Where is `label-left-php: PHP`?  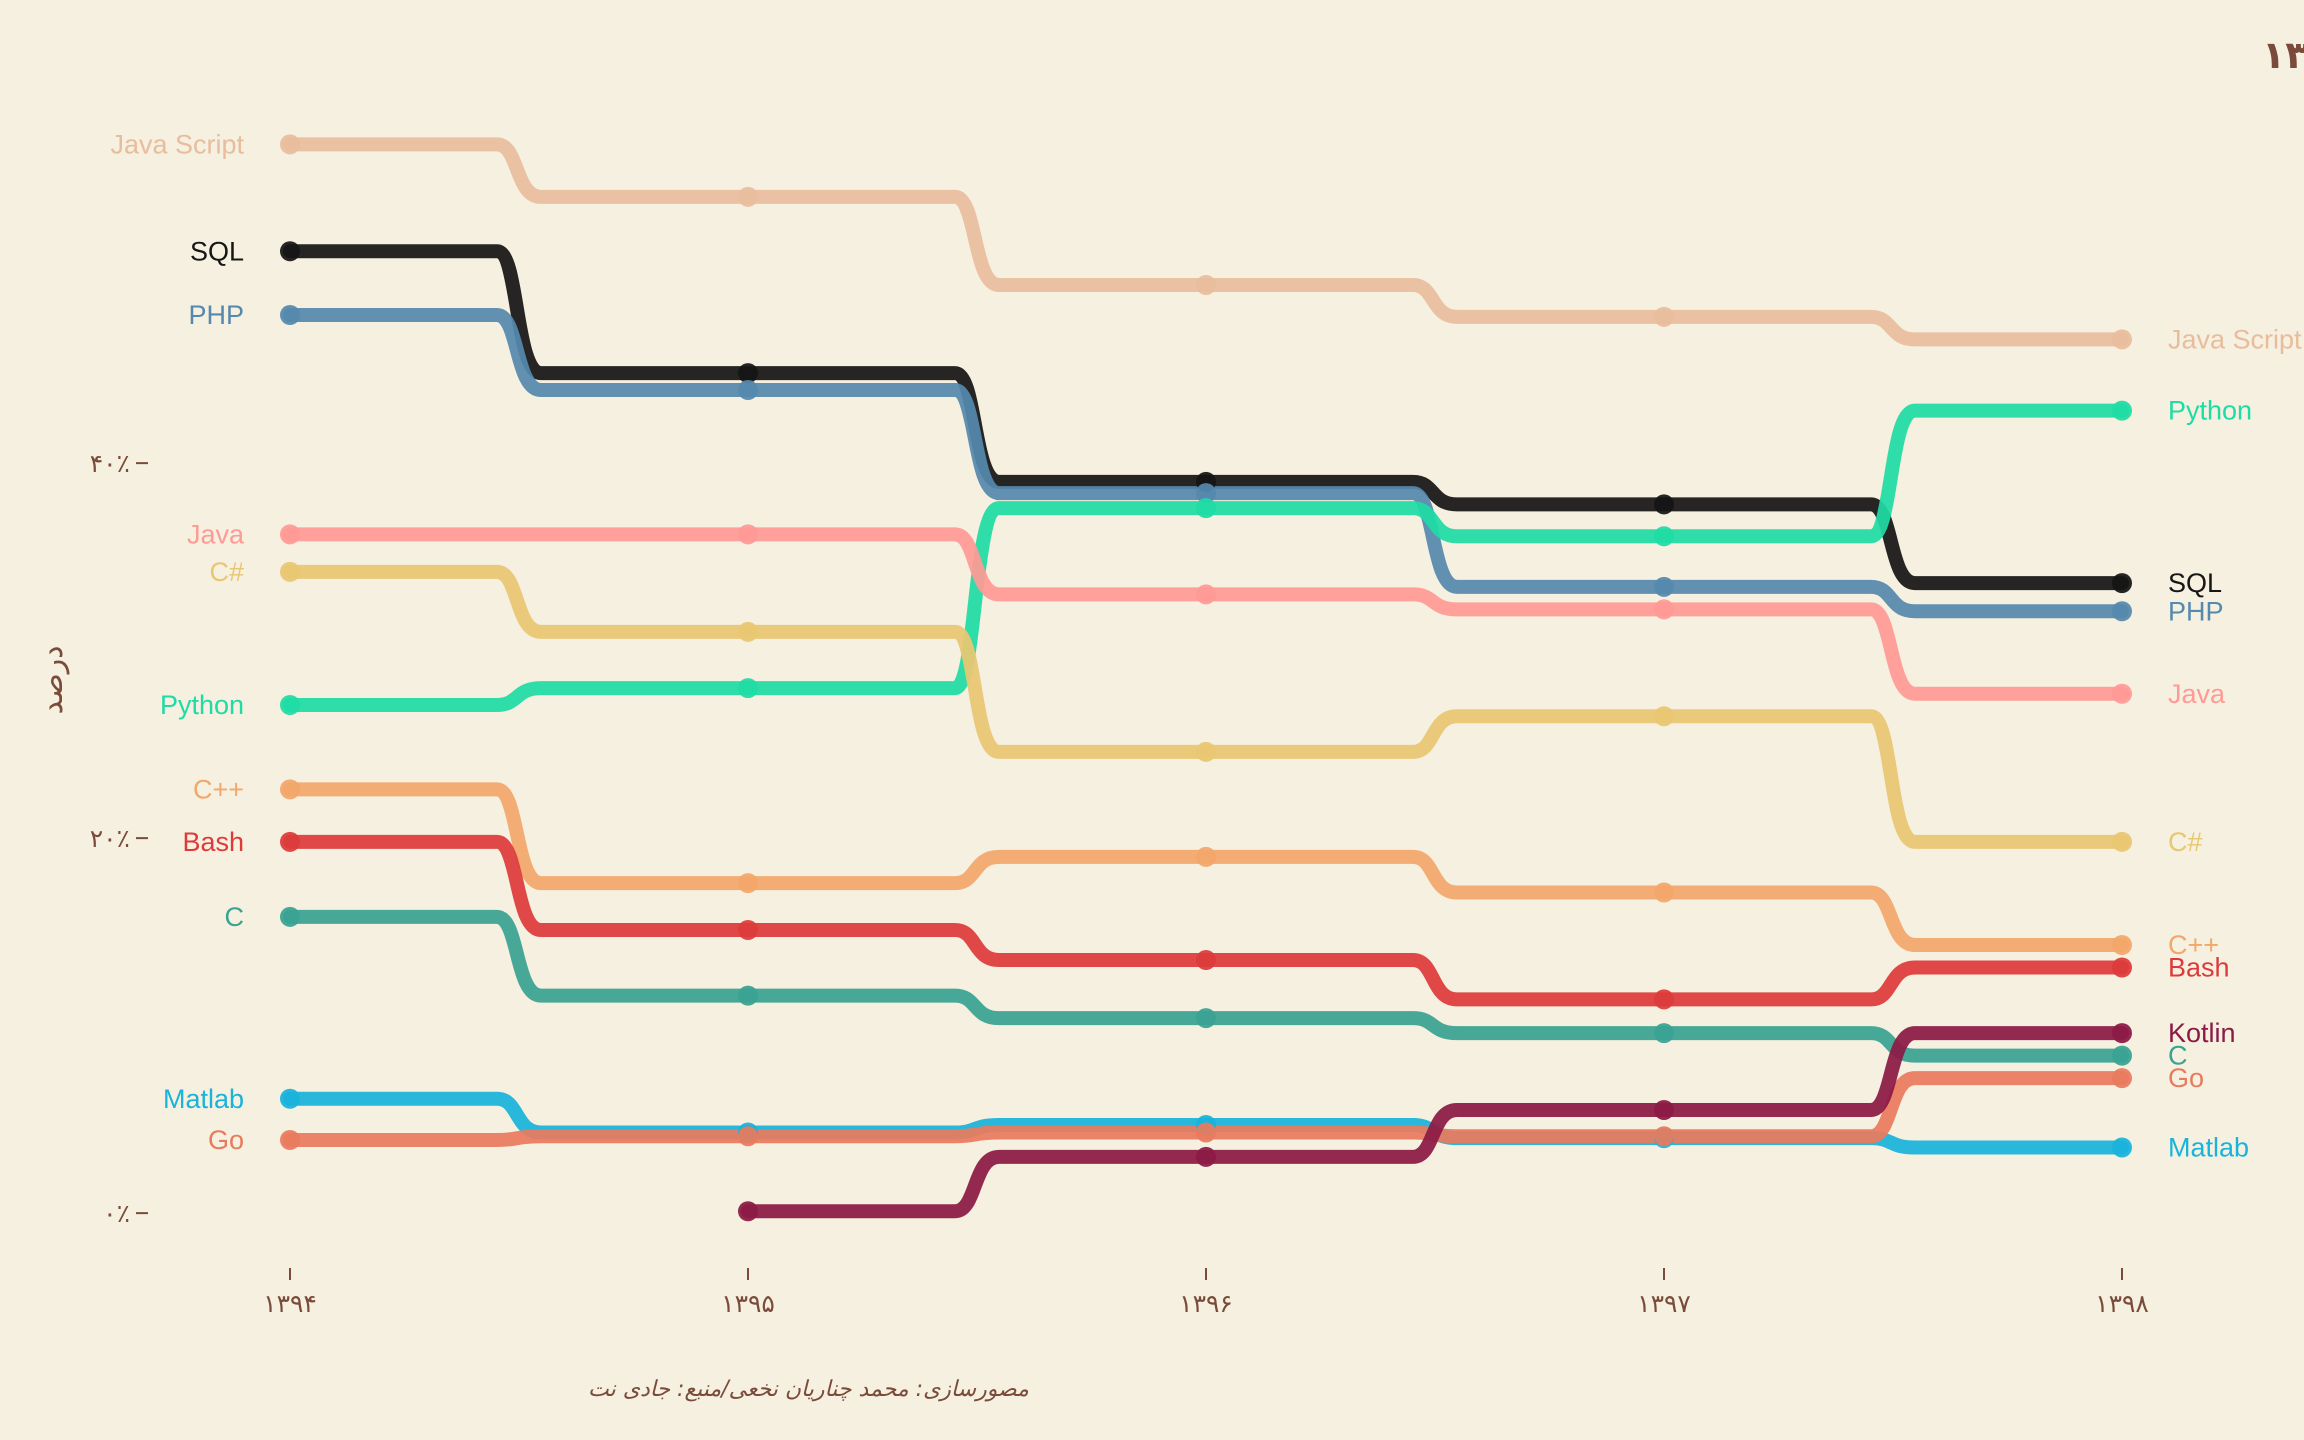
label-left-php: PHP is located at coordinates (216, 315).